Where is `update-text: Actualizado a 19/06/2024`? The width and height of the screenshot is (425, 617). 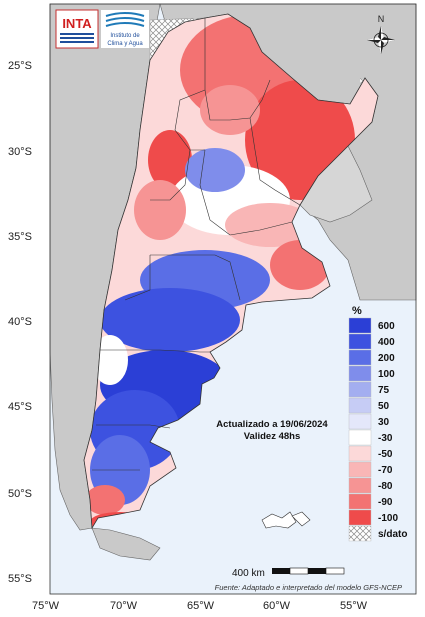
update-text: Actualizado a 19/06/2024 is located at coordinates (272, 424).